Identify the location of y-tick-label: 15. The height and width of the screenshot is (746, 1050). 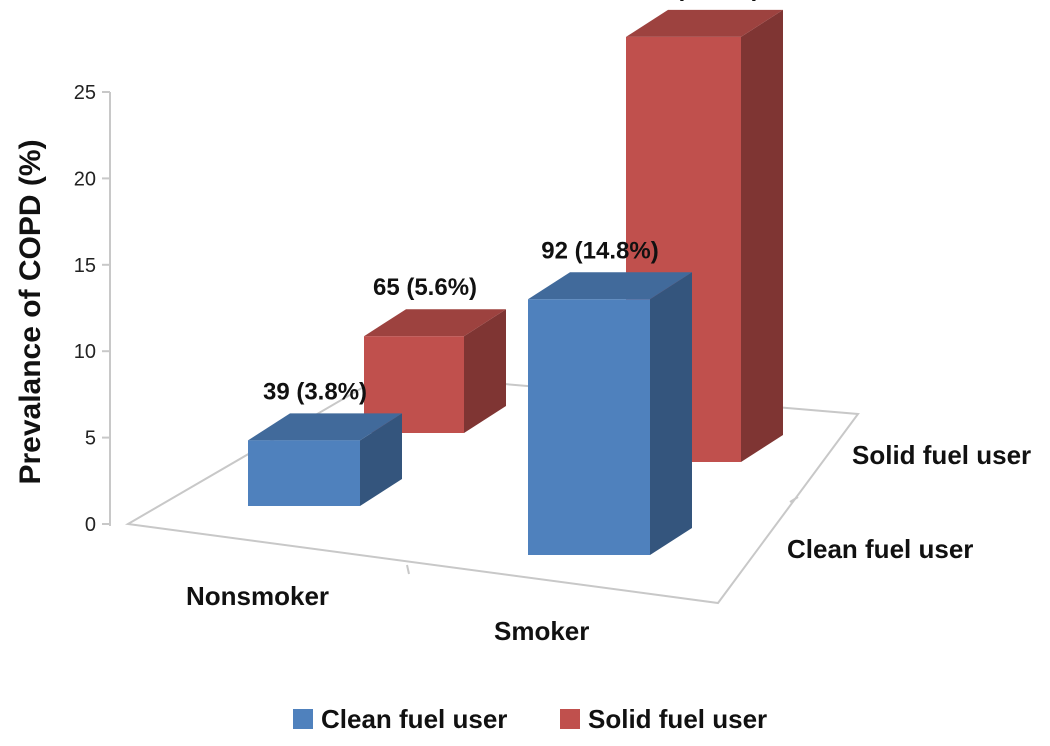
(85, 266).